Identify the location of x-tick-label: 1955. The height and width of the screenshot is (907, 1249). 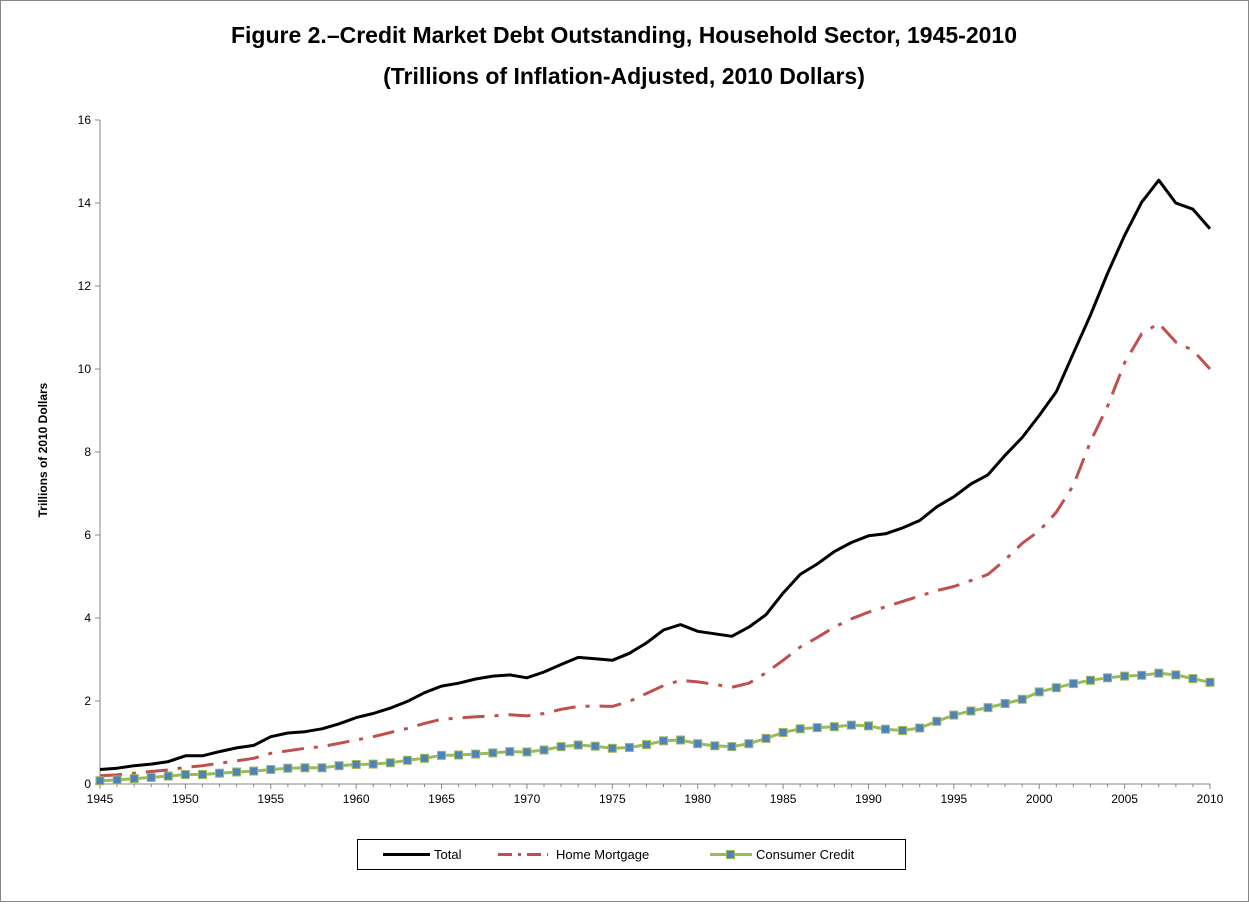
(270, 799).